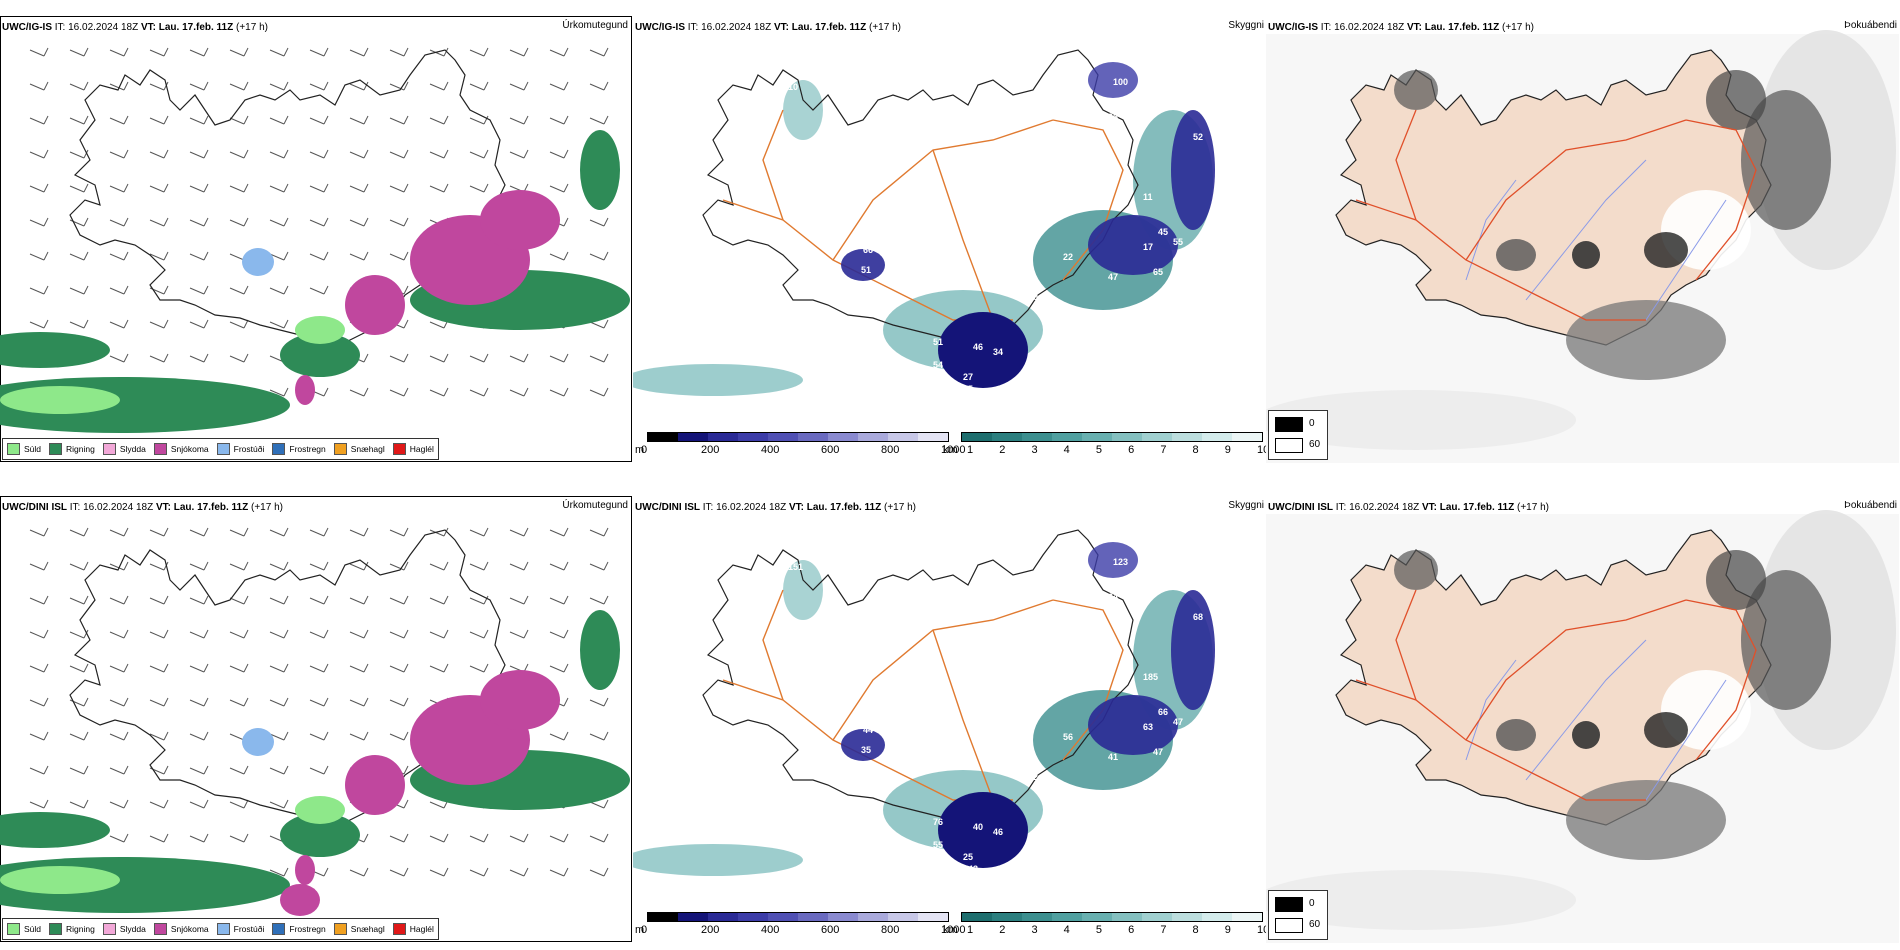 Image resolution: width=1900 pixels, height=950 pixels. I want to click on ceiling-value-label: 46, so click(998, 832).